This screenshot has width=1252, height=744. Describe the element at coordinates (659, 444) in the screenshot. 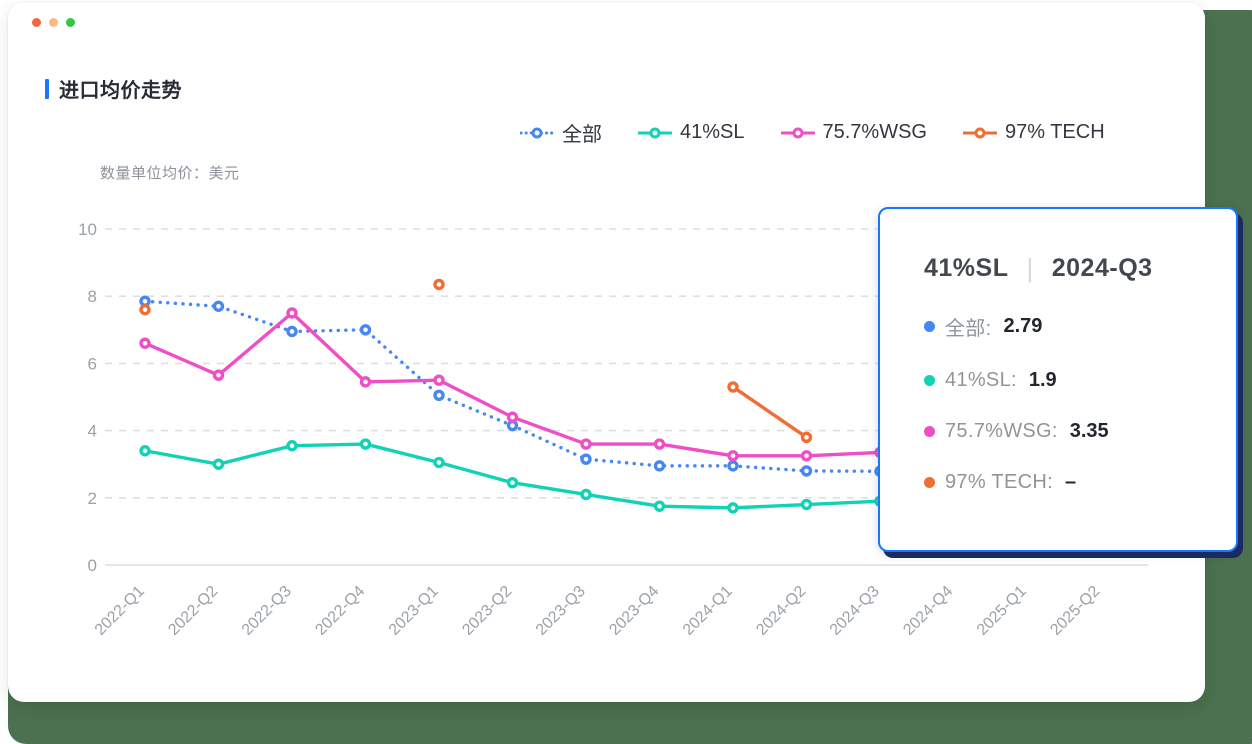

I see `data-point-2-2023-Q4` at that location.